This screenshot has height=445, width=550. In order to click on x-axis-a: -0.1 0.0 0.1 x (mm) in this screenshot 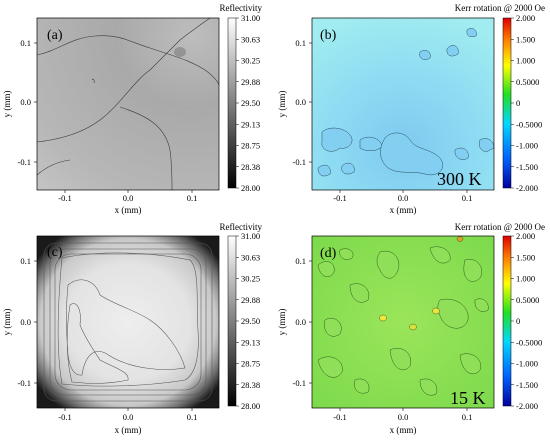, I will do `click(127, 202)`.